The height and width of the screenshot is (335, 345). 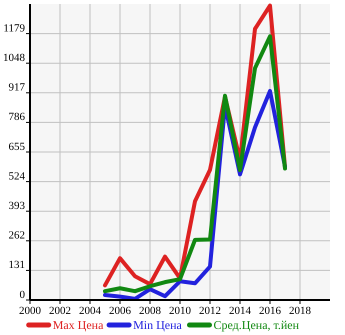 What do you see at coordinates (60, 311) in the screenshot?
I see `x-tick-label: 2002` at bounding box center [60, 311].